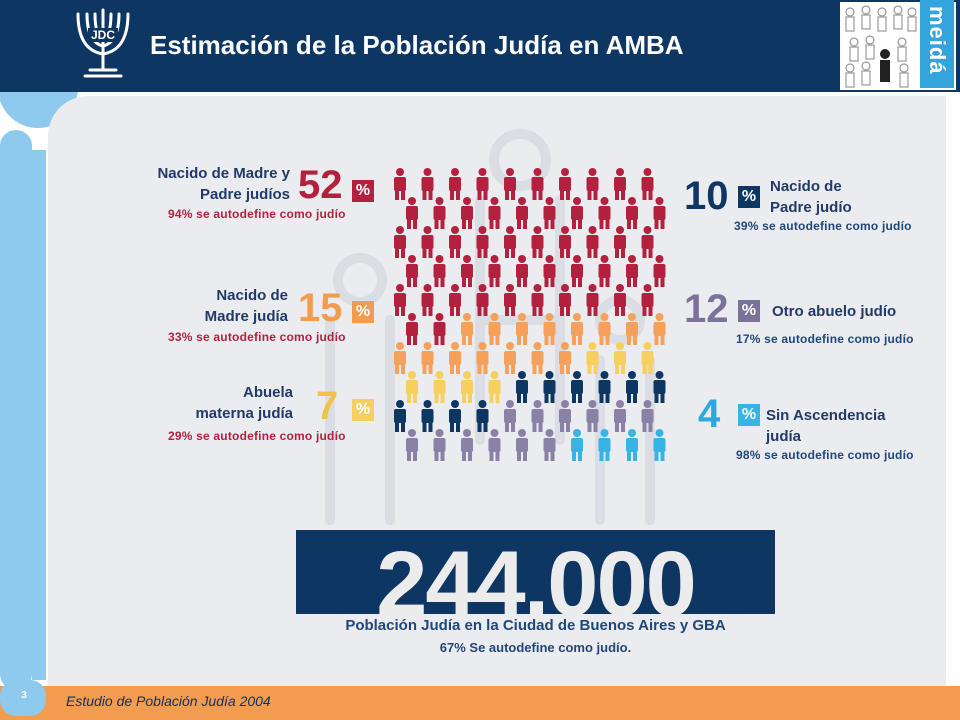 Image resolution: width=960 pixels, height=720 pixels. Describe the element at coordinates (267, 392) in the screenshot. I see `label-line: Abuela` at that location.